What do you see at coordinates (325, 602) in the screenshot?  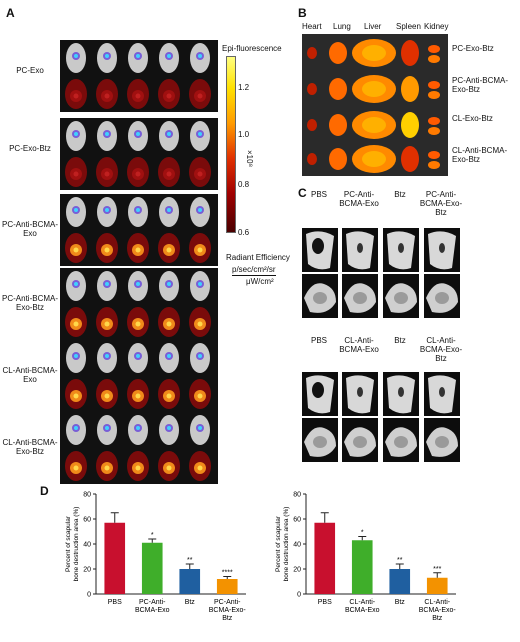 I see `x-tick-1-0: PBS` at bounding box center [325, 602].